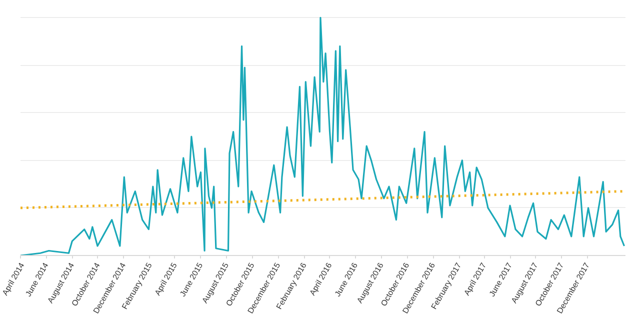 This screenshot has width=640, height=320. What do you see at coordinates (346, 279) in the screenshot?
I see `x-tick-label: June 2016` at bounding box center [346, 279].